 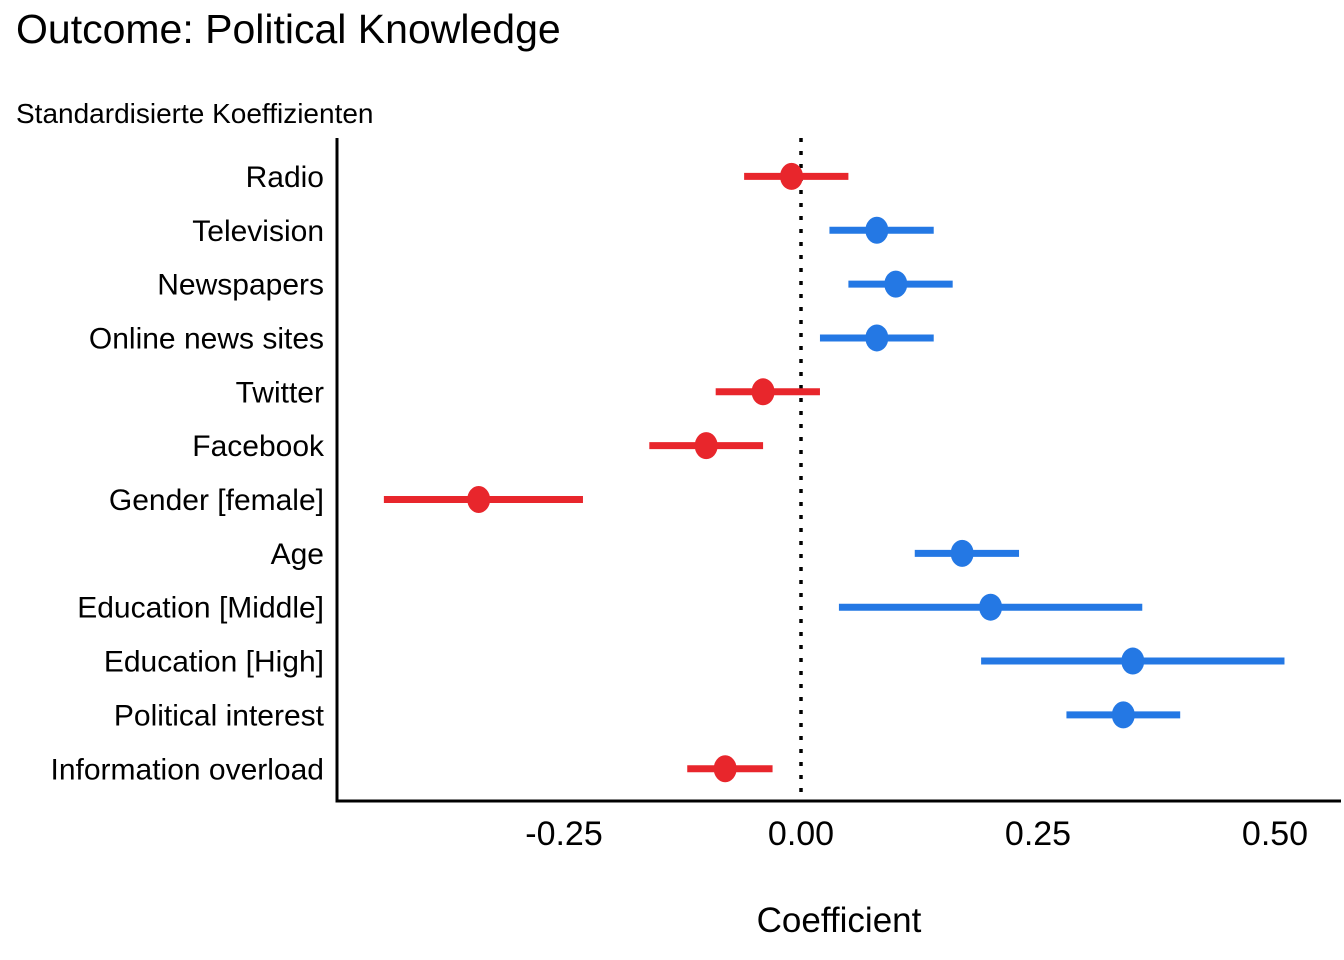 What do you see at coordinates (280, 392) in the screenshot?
I see `category-label: Twitter` at bounding box center [280, 392].